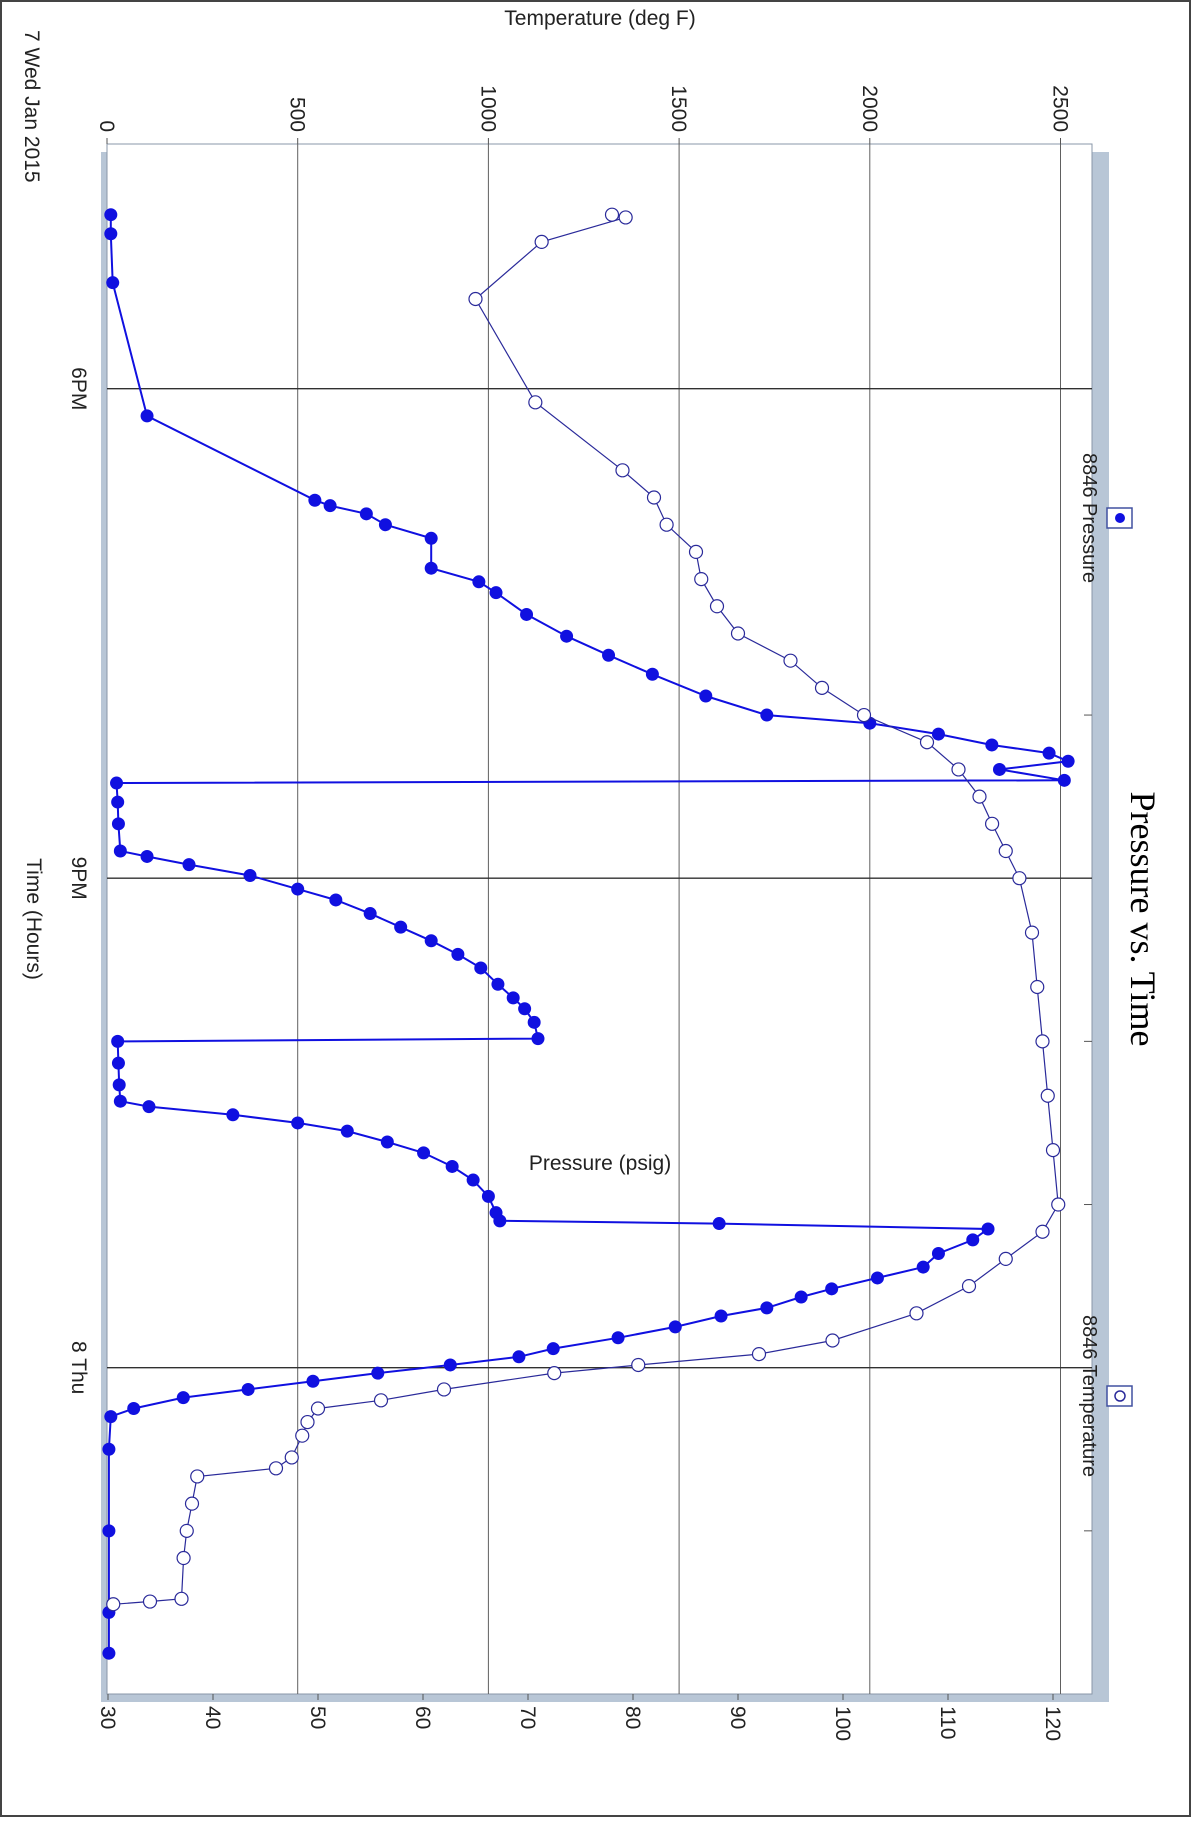  Describe the element at coordinates (947, 1722) in the screenshot. I see `temperature-tick-label: 110` at that location.